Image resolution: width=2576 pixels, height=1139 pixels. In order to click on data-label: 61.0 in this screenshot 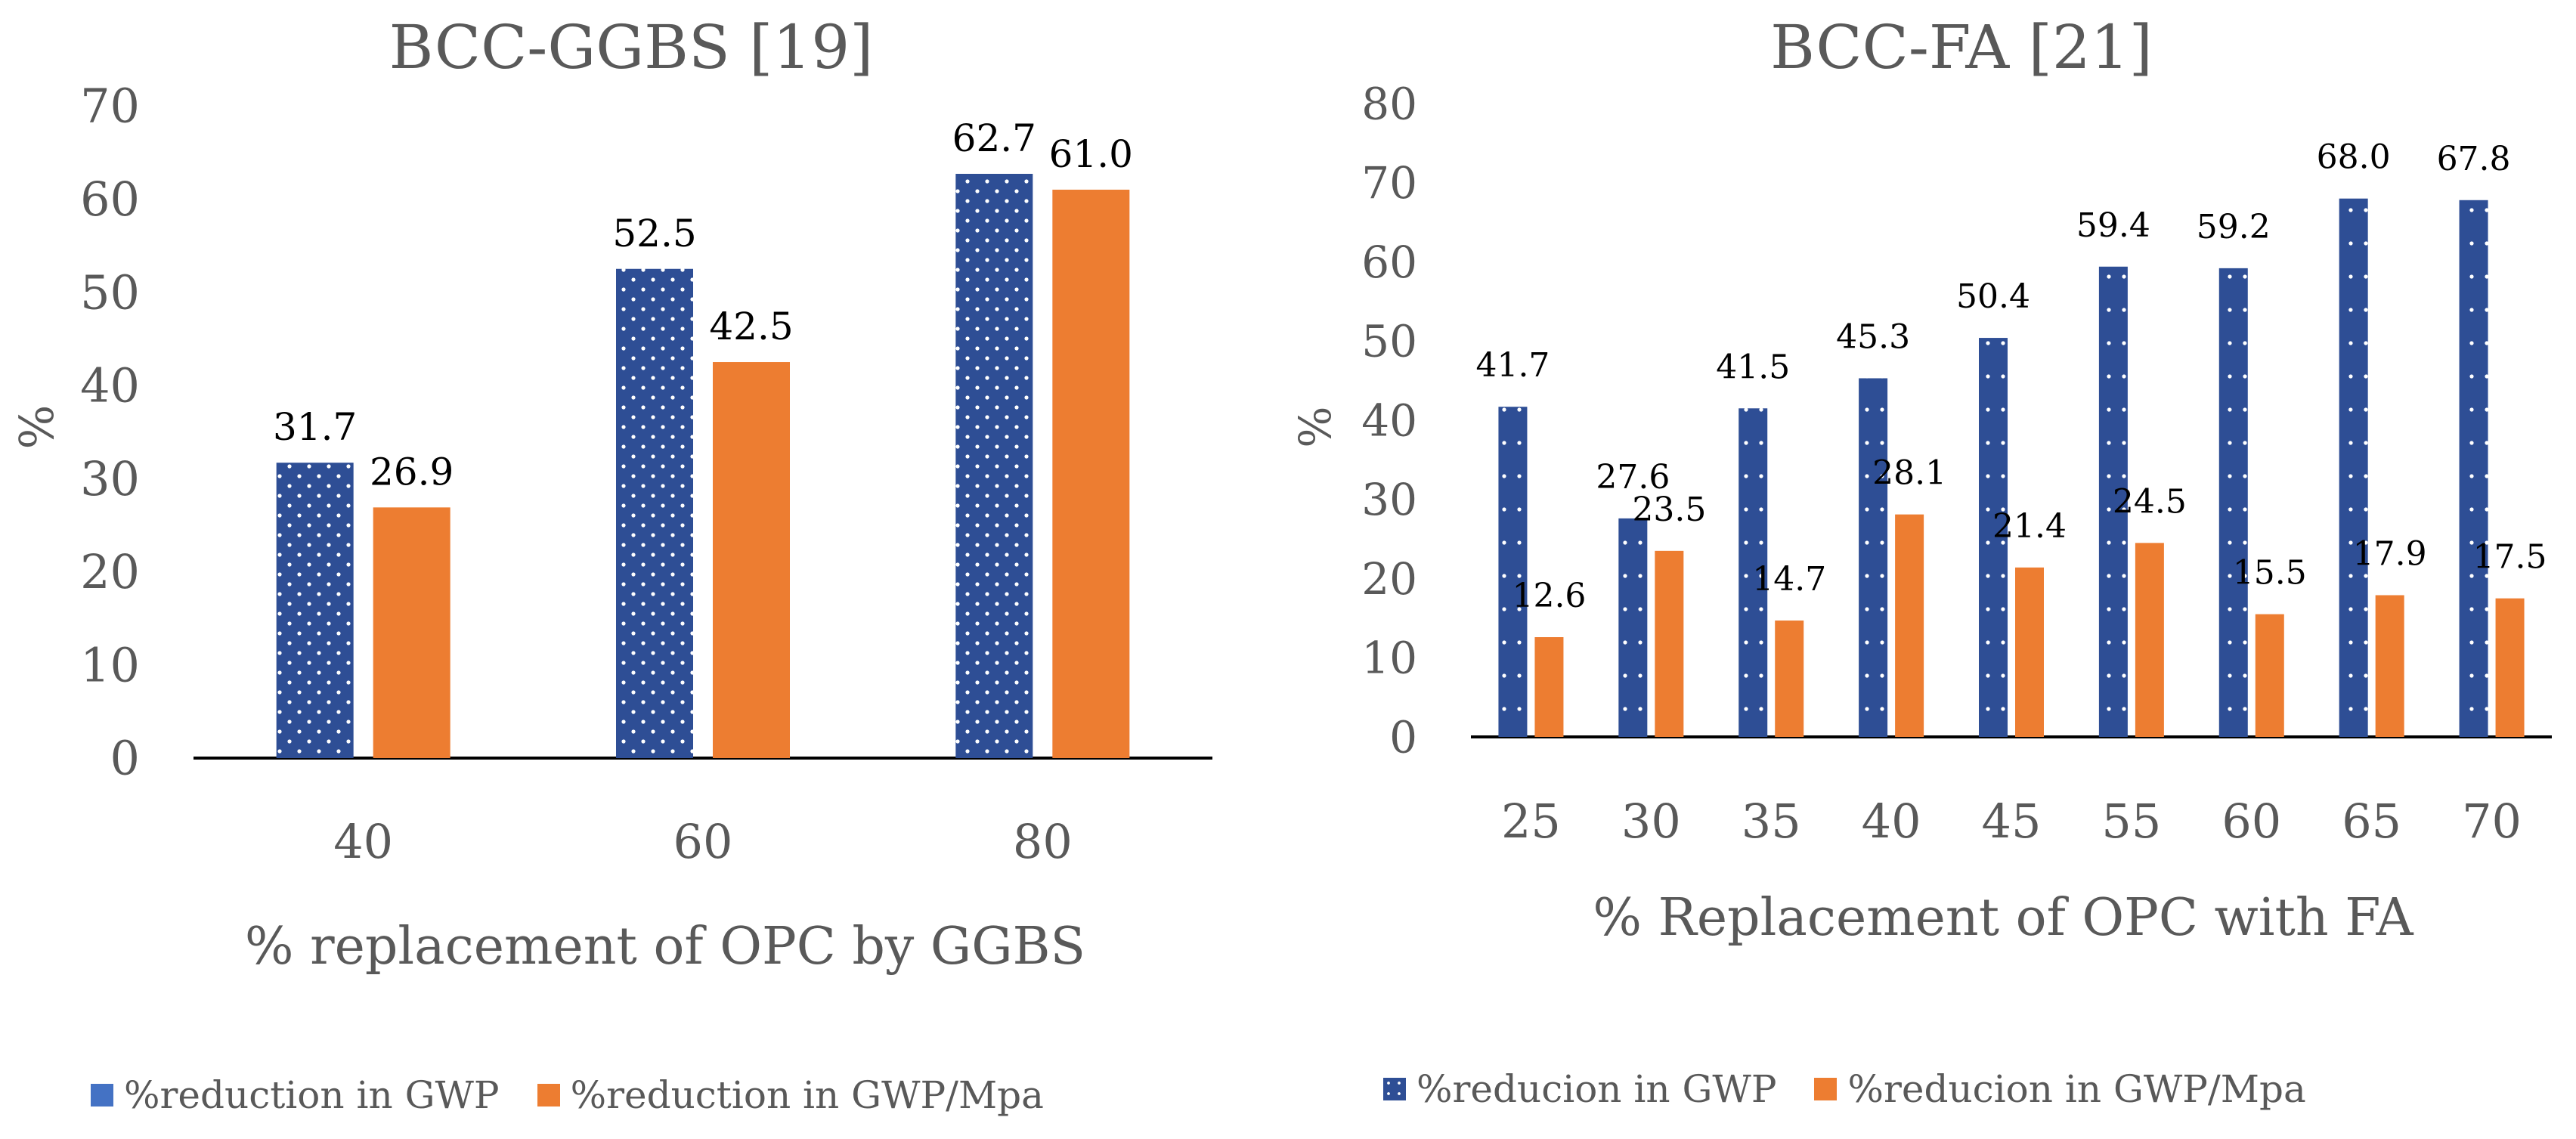, I will do `click(1091, 154)`.